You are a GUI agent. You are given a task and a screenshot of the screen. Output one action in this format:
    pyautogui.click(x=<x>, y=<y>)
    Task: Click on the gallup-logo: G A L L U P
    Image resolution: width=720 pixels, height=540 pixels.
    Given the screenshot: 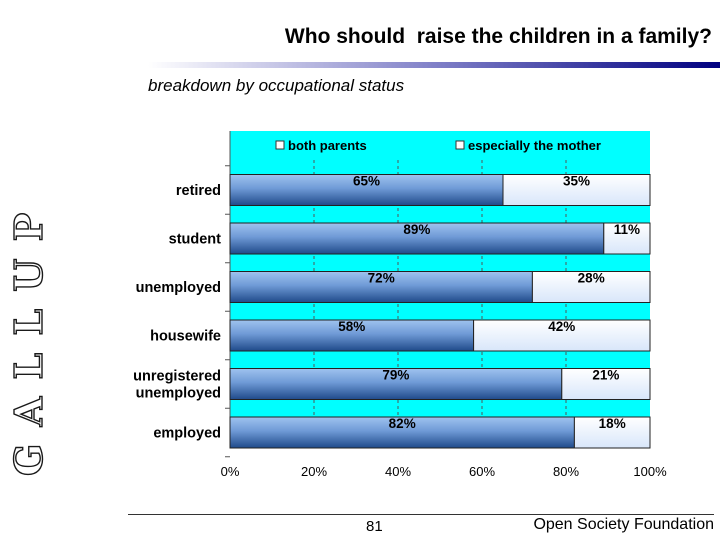 What is the action you would take?
    pyautogui.click(x=27, y=343)
    